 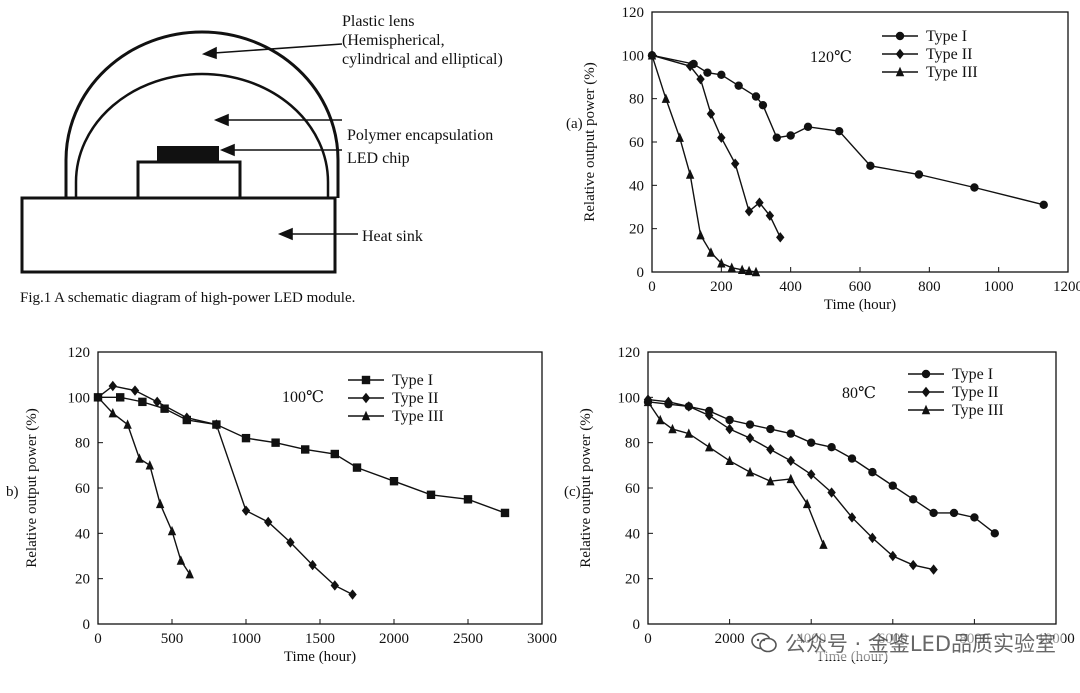 What do you see at coordinates (949, 54) in the screenshot?
I see `legend-label: Type II` at bounding box center [949, 54].